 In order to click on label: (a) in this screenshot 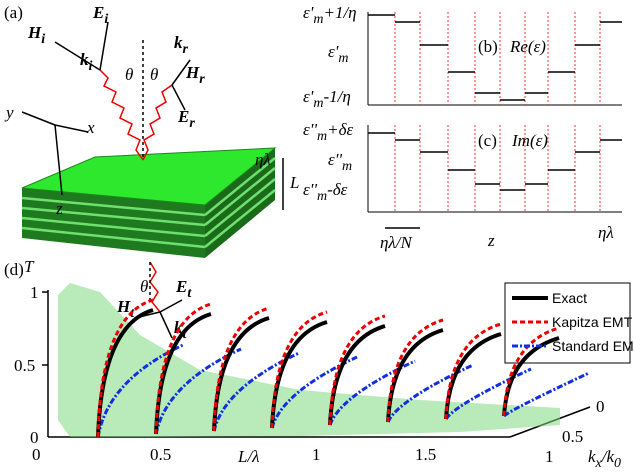, I will do `click(13, 12)`.